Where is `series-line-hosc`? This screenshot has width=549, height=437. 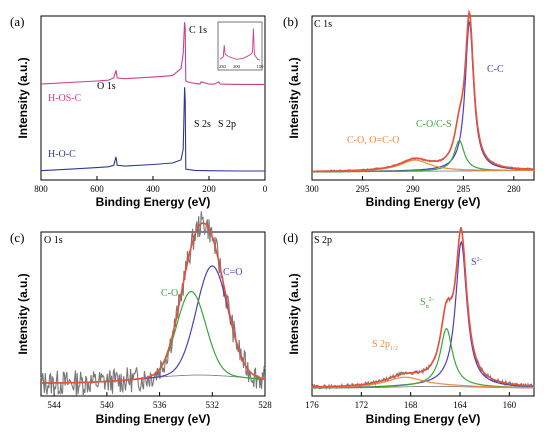 series-line-hosc is located at coordinates (152, 53).